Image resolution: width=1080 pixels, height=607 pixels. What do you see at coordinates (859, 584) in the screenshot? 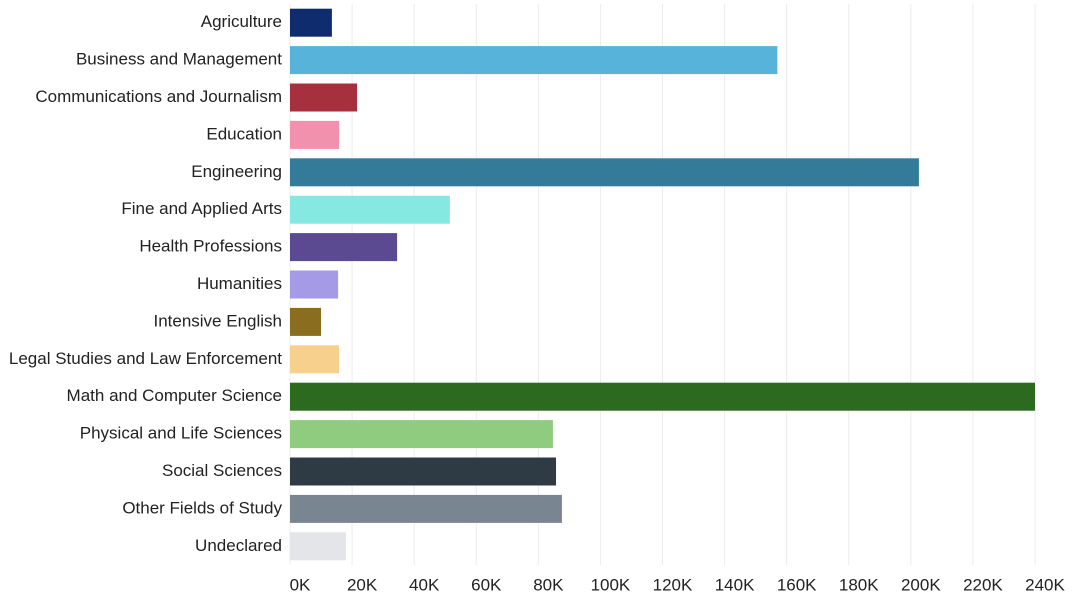
I see `x-tick-label: 180K` at bounding box center [859, 584].